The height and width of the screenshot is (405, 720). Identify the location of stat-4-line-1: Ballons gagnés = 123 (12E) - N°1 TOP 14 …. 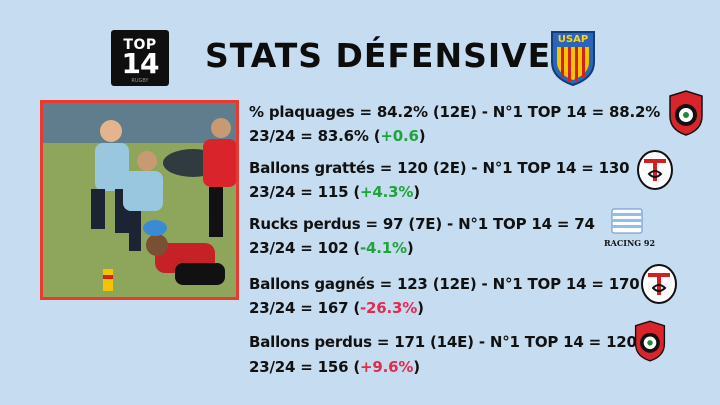
(444, 284).